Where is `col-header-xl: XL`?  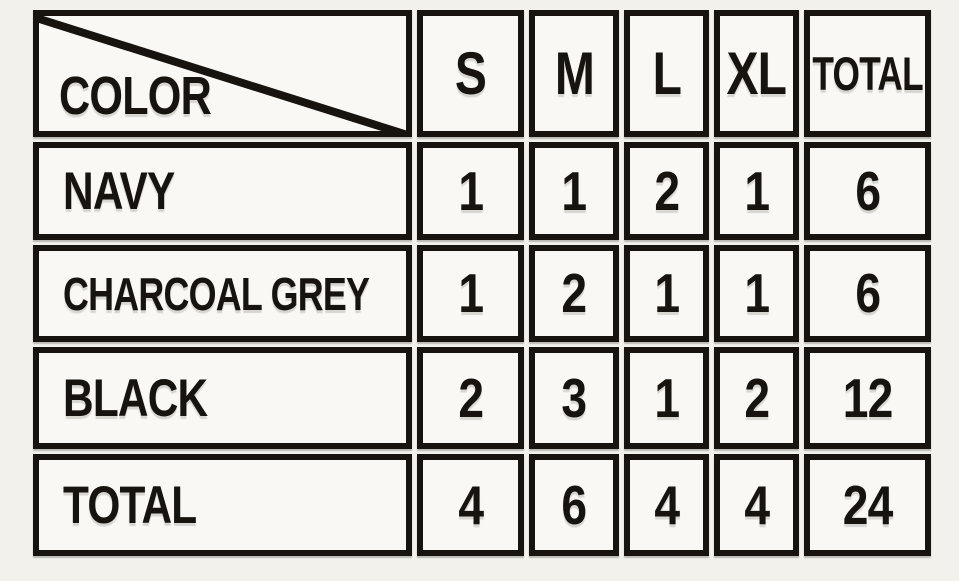
col-header-xl: XL is located at coordinates (756, 73).